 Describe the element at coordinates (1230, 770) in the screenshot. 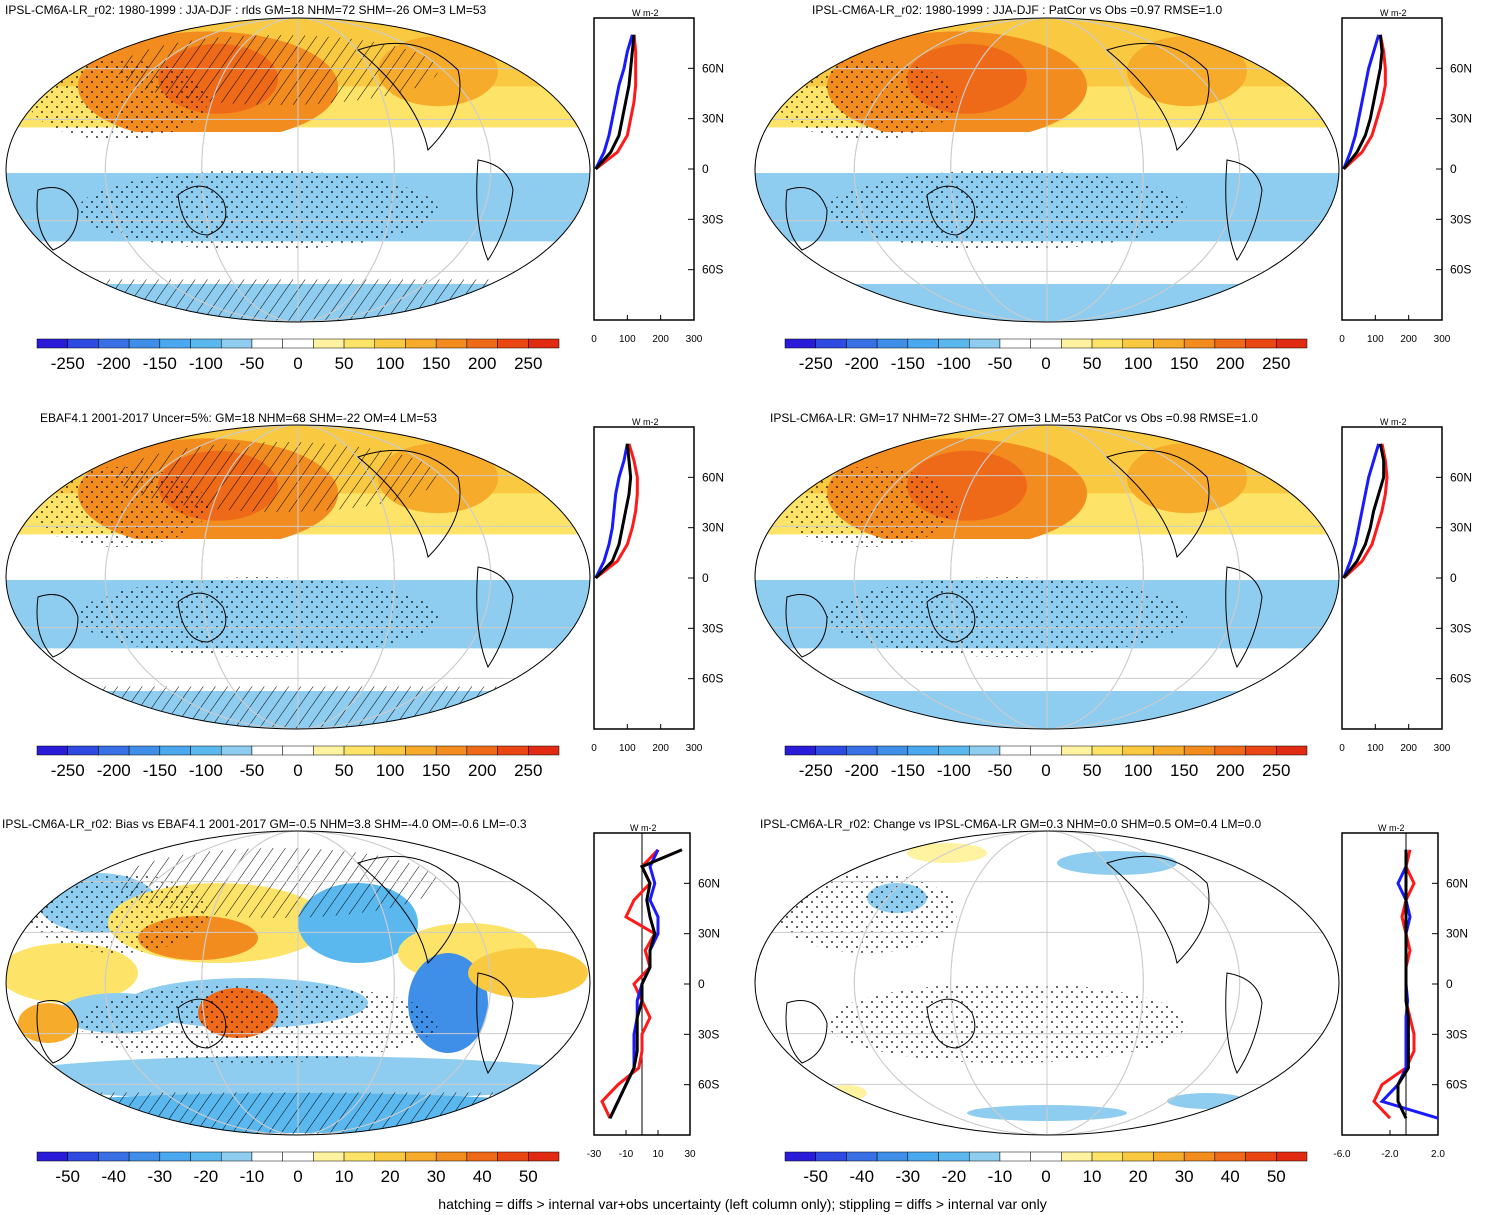

I see `colorbar-label: 200` at that location.